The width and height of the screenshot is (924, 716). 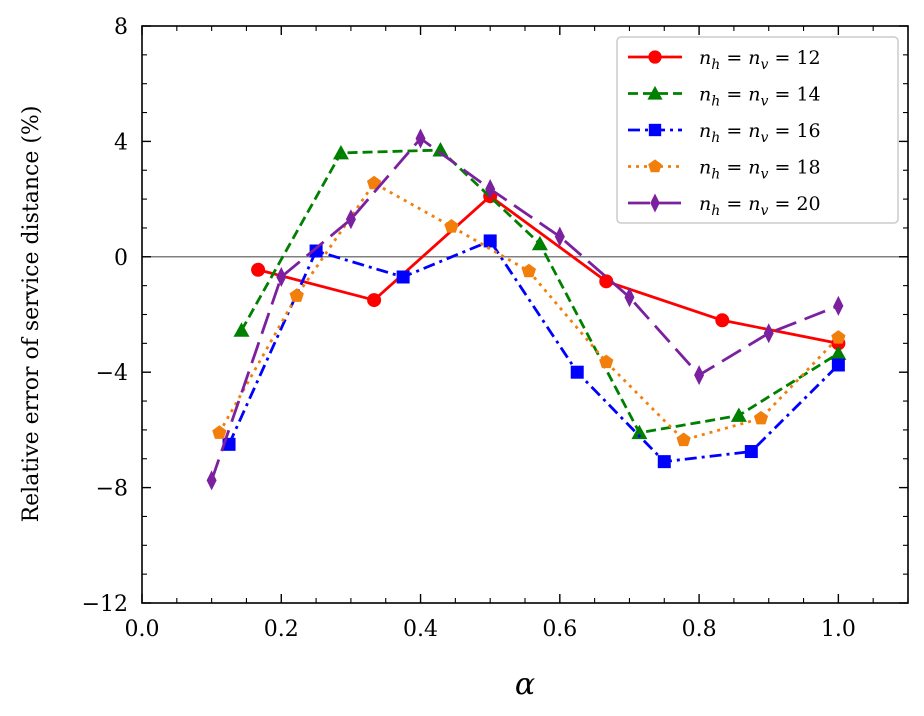 What do you see at coordinates (121, 27) in the screenshot?
I see `y-tick-label: 8` at bounding box center [121, 27].